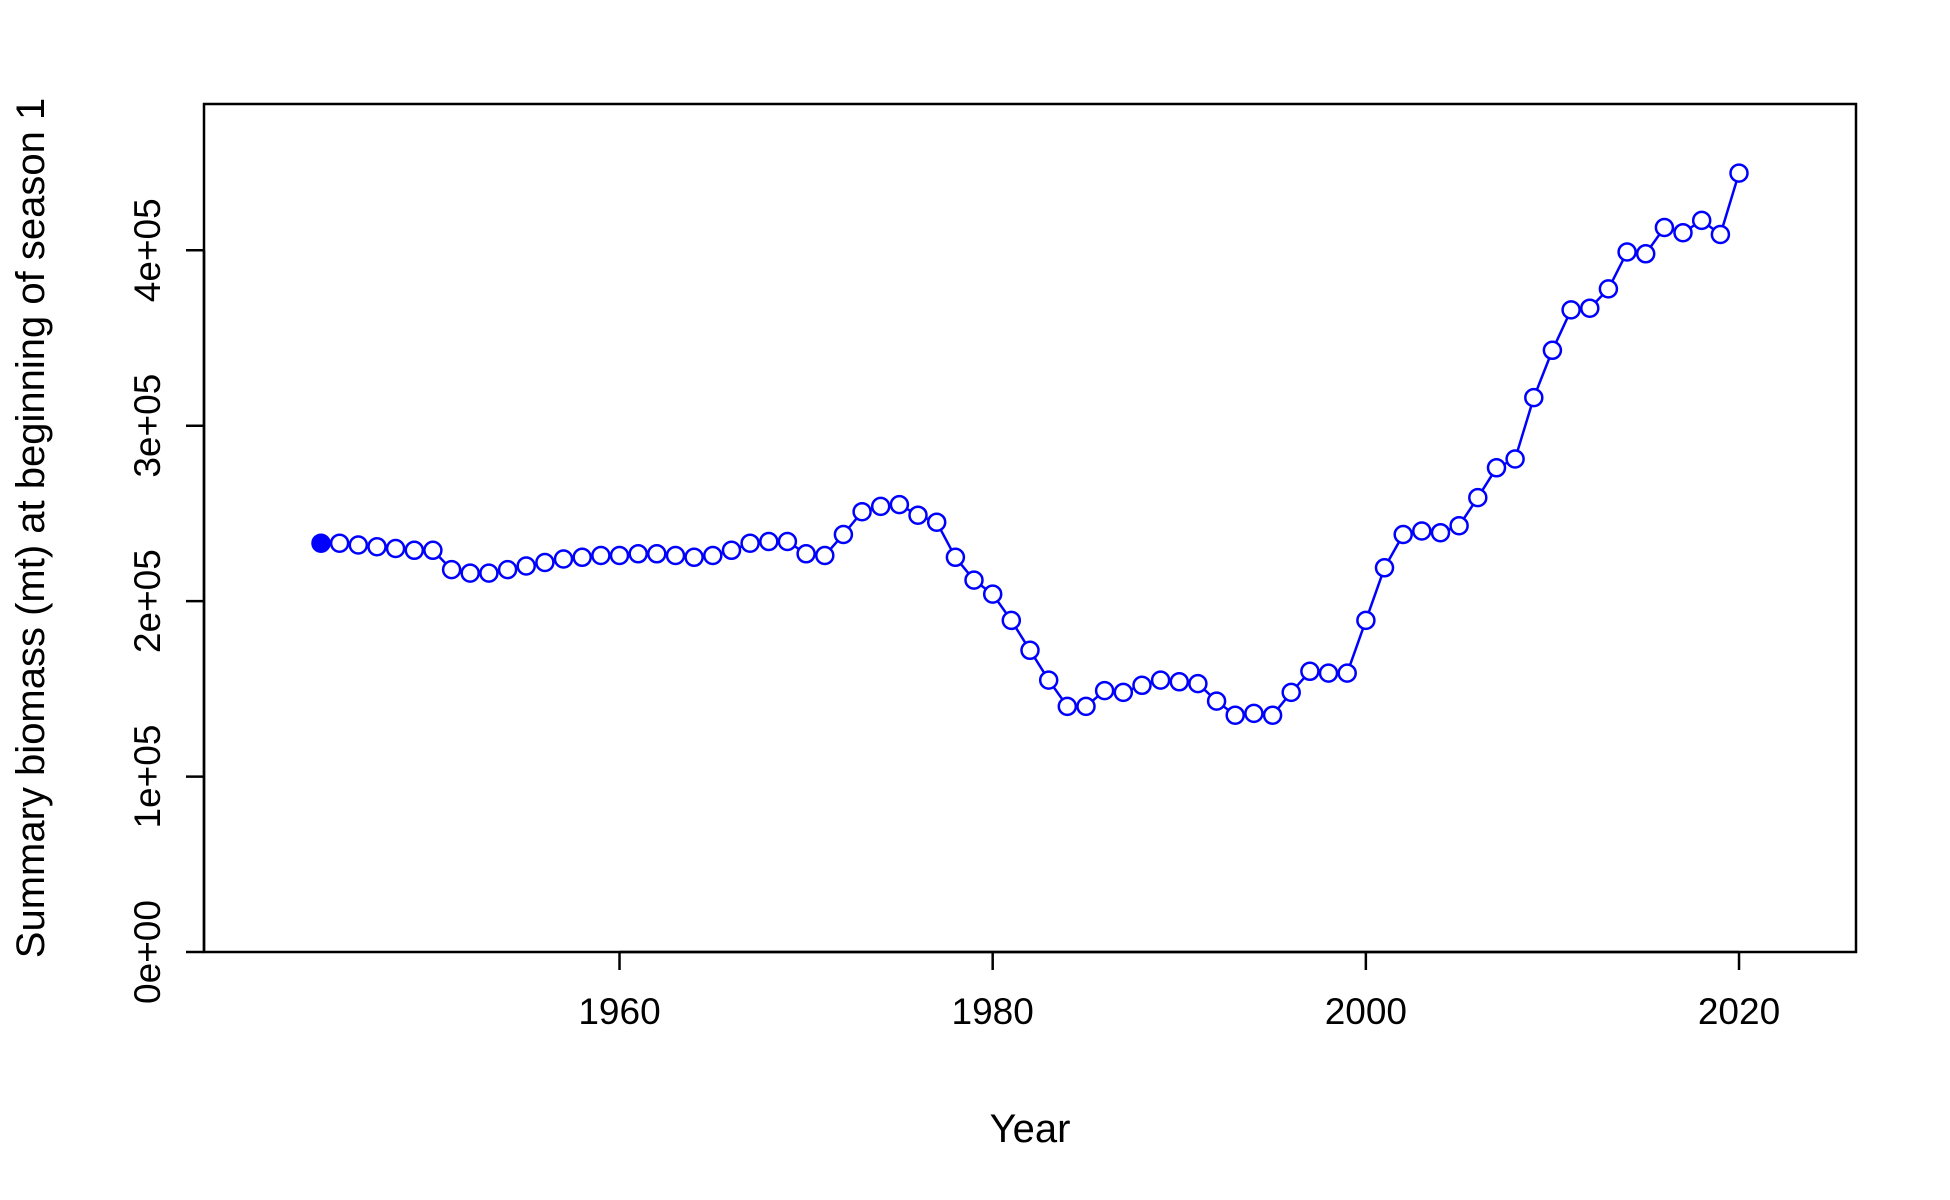 The image size is (1950, 1200). What do you see at coordinates (147, 601) in the screenshot?
I see `y-tick-label: 2e+05` at bounding box center [147, 601].